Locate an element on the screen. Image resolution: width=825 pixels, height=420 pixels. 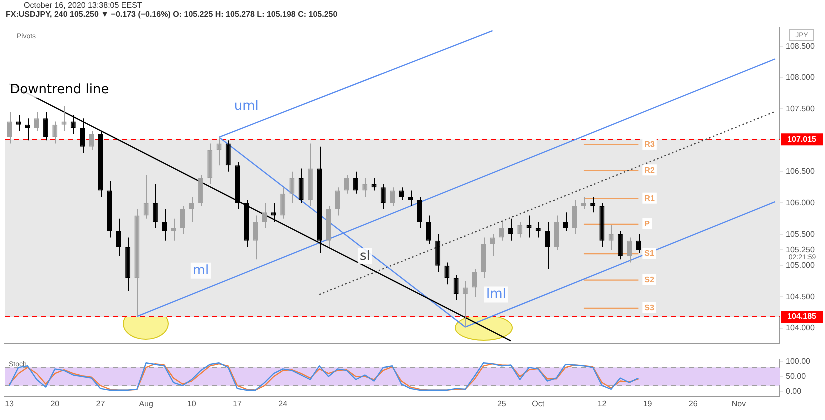
series-label: sl is located at coordinates (365, 256).